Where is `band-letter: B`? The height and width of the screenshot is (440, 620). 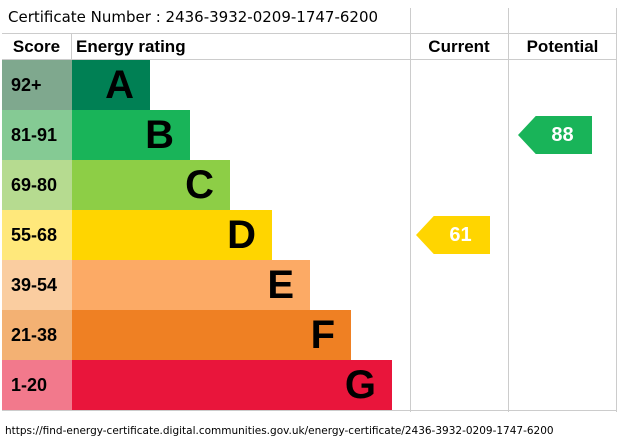 band-letter: B is located at coordinates (159, 135).